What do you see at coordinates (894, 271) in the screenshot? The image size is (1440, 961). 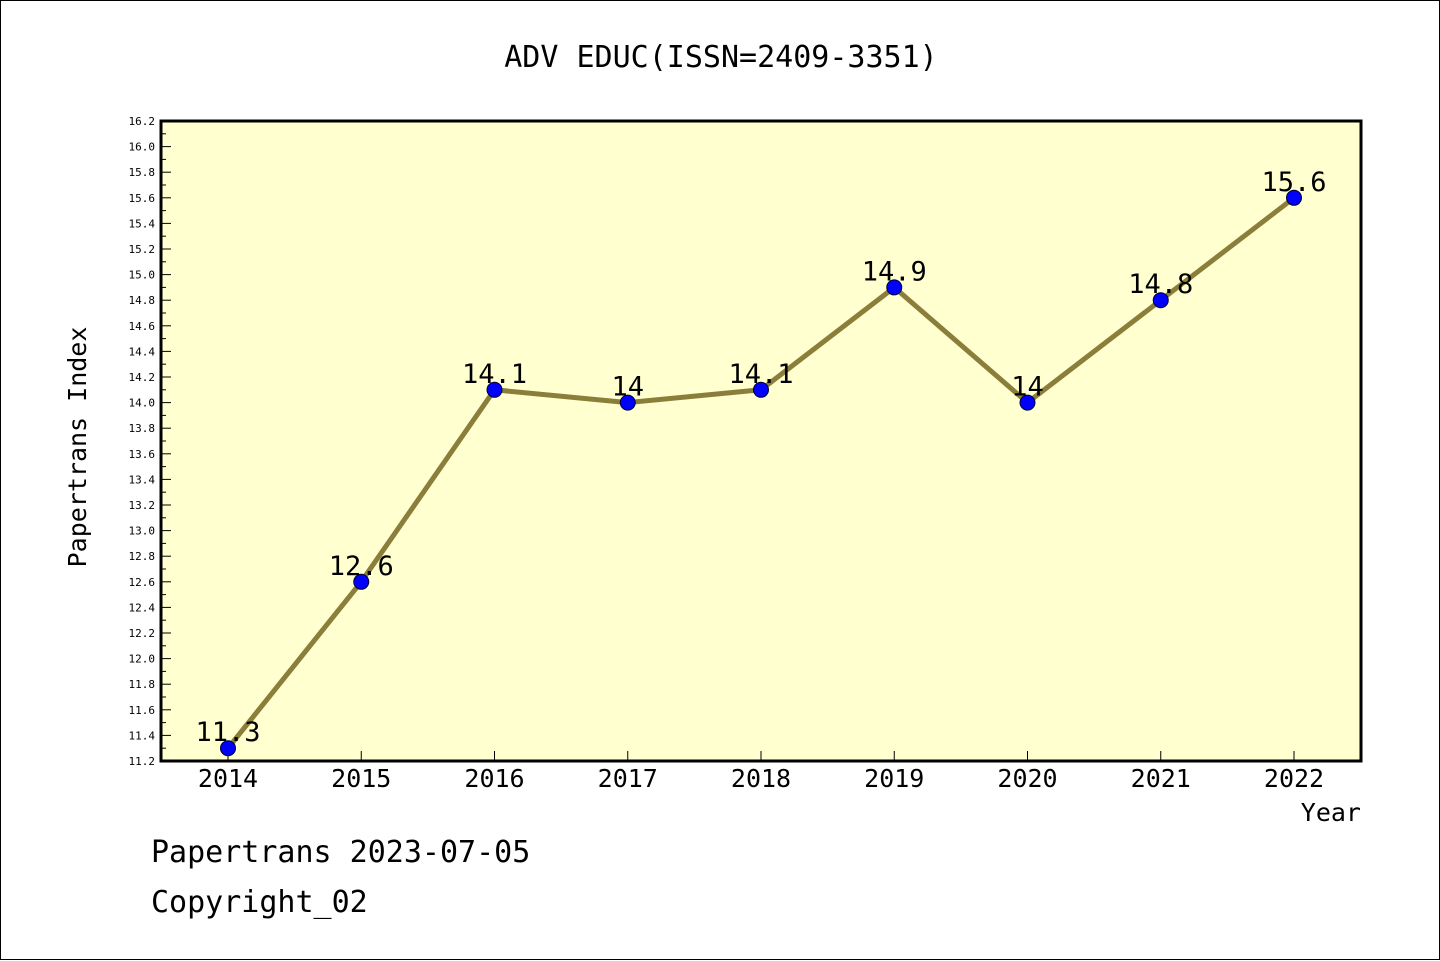 I see `data-label: 14.9` at bounding box center [894, 271].